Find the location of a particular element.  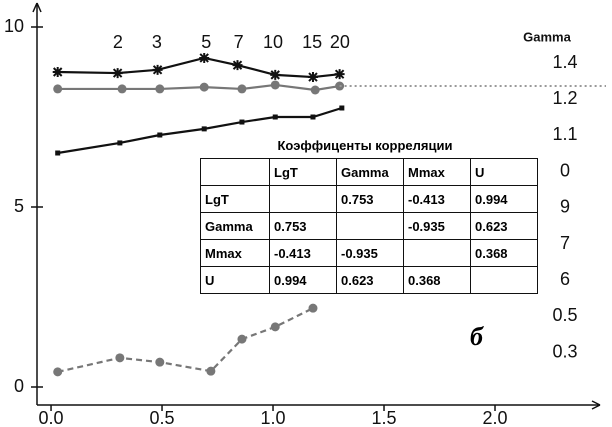

x-tick-label: 1.5 is located at coordinates (383, 417).